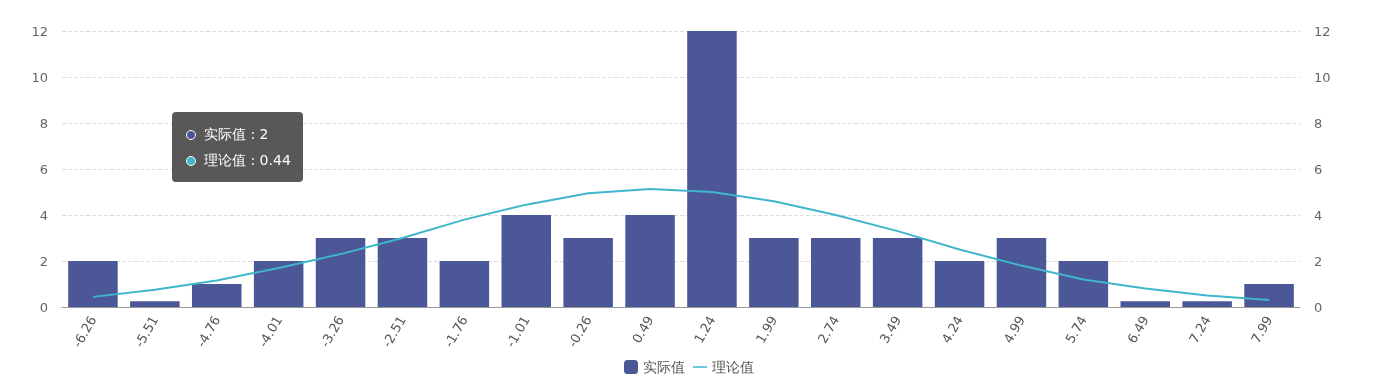 This screenshot has height=383, width=1378. Describe the element at coordinates (236, 135) in the screenshot. I see `annotation: 实际值 : 2` at that location.